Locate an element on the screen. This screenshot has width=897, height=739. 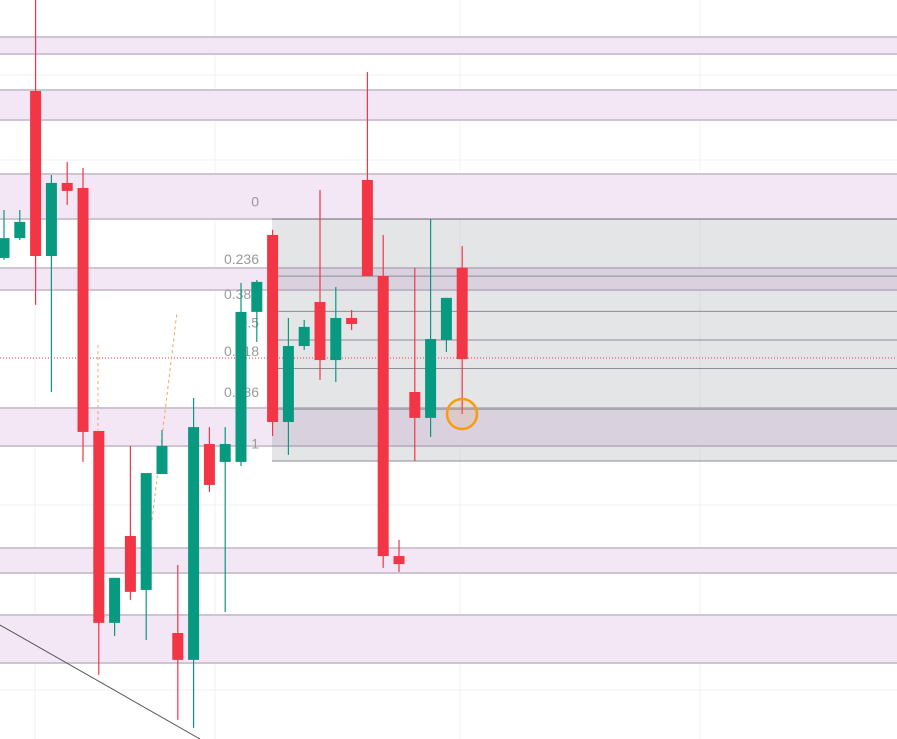
fib-level-label: 0.236 is located at coordinates (241, 259).